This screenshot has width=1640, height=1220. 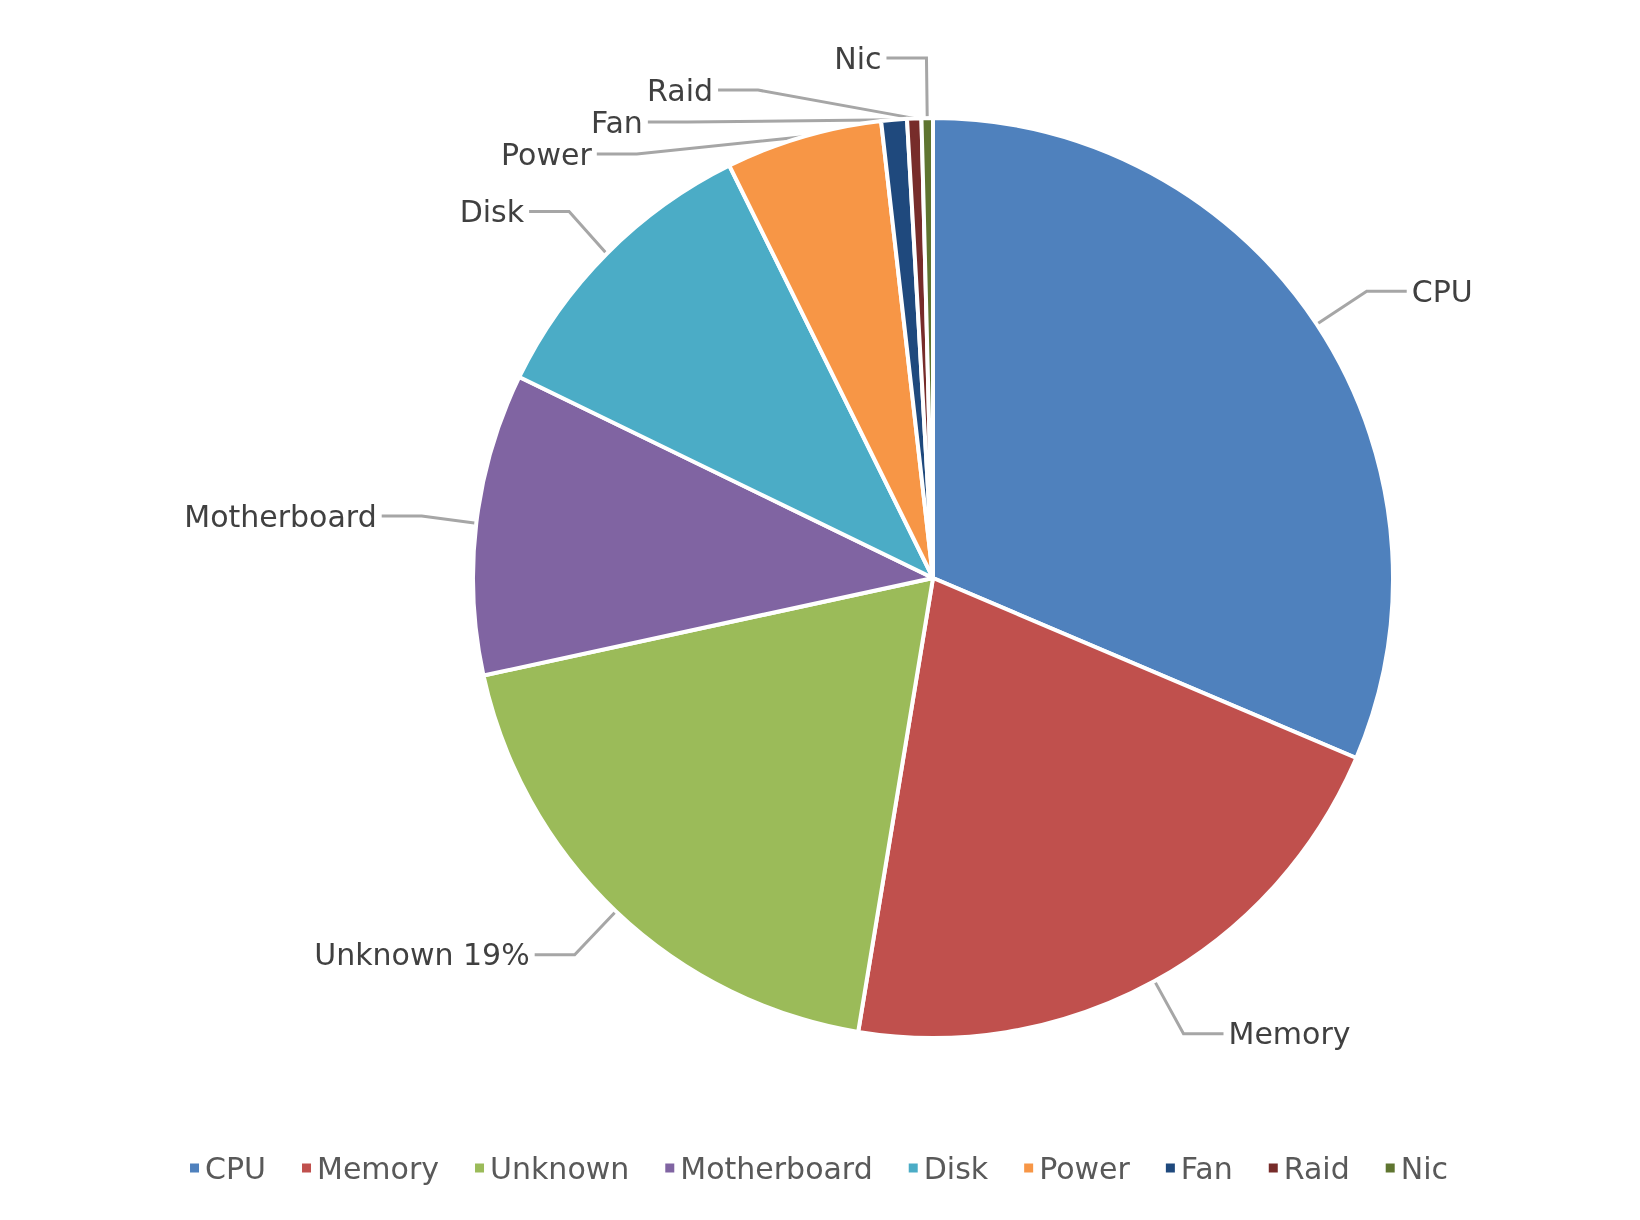 I want to click on category-label: Unknown 19%, so click(x=422, y=955).